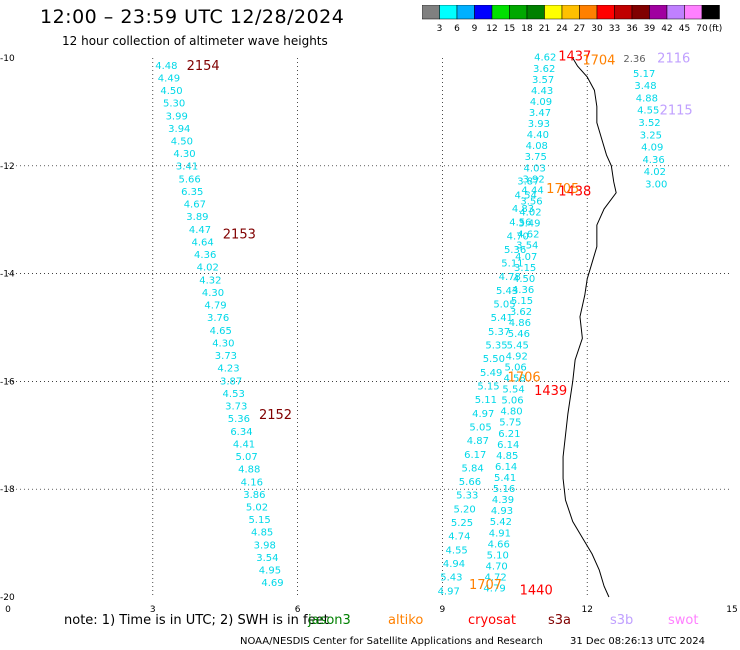 Image resolution: width=740 pixels, height=650 pixels. Describe the element at coordinates (252, 482) in the screenshot. I see `swh-value-label: 4.16` at that location.